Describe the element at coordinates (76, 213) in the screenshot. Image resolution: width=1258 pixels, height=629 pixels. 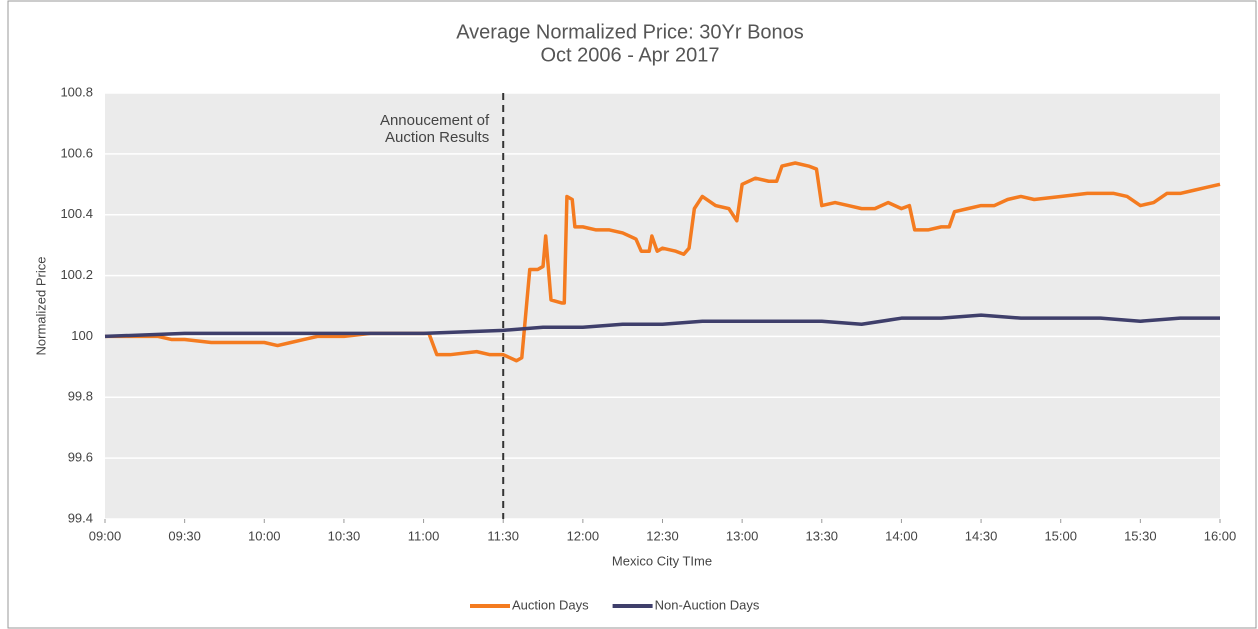
I see `y-tick-label: 100.4` at that location.